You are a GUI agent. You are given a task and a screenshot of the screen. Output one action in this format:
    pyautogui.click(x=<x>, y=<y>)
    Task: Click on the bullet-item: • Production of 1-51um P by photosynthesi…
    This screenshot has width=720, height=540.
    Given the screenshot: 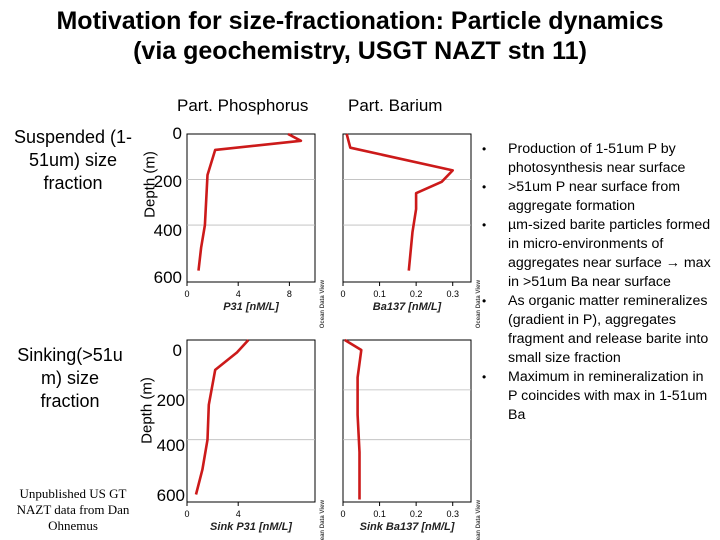 What is the action you would take?
    pyautogui.click(x=596, y=159)
    